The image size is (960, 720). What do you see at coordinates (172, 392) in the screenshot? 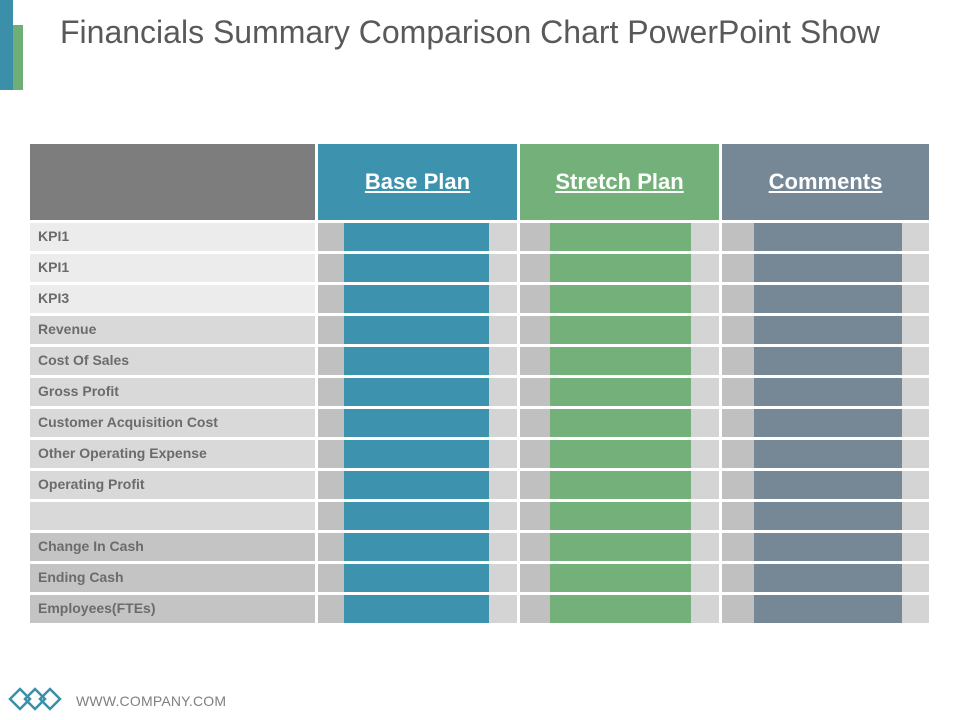
I see `row-label: Gross Profit` at bounding box center [172, 392].